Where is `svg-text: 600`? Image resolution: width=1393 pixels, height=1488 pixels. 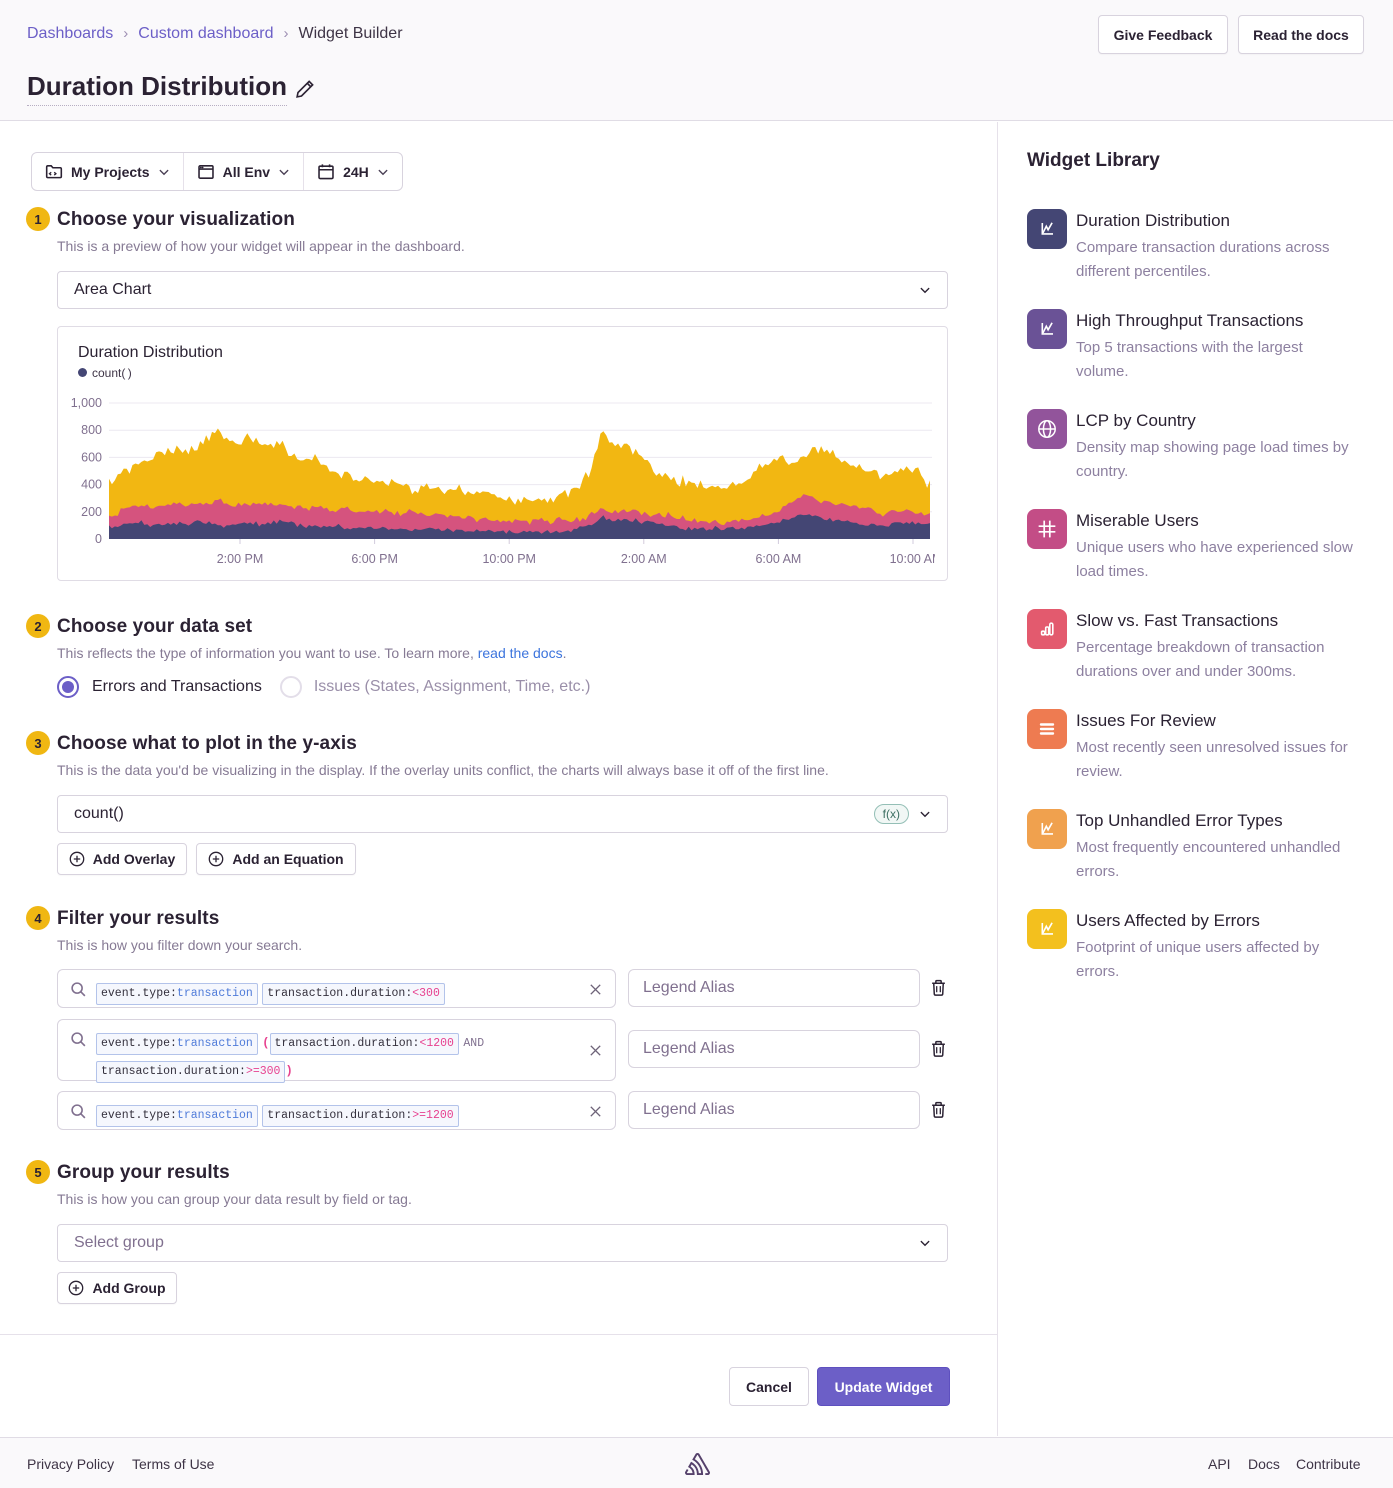 svg-text: 600 is located at coordinates (91, 457).